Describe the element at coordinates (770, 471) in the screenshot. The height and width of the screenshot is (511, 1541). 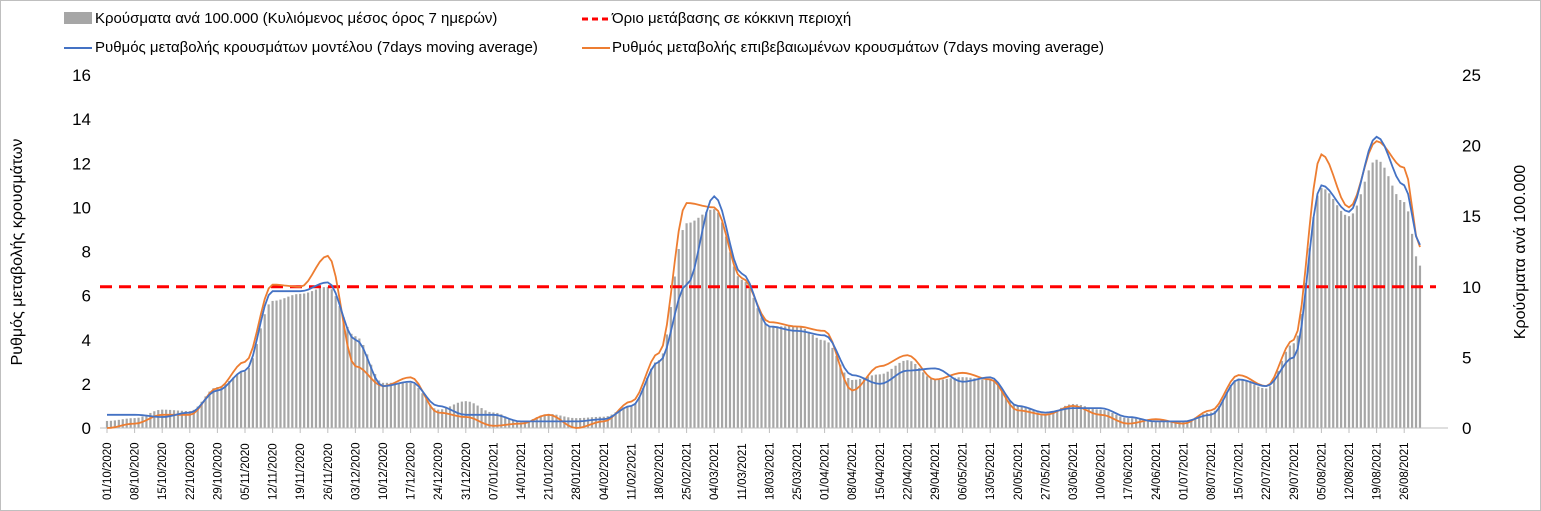
I see `x-tick-label: 18/03/2021` at that location.